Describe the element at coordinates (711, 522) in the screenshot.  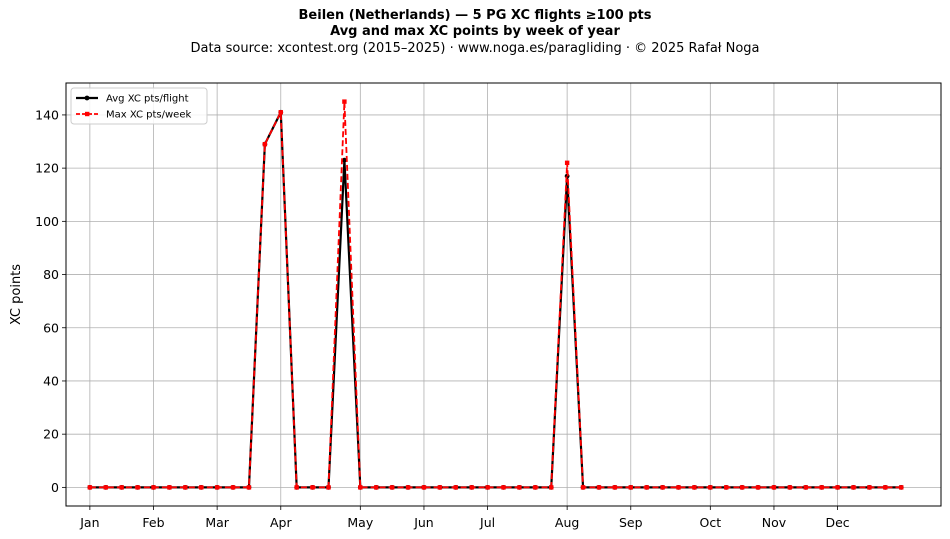
I see `x-tick-label: Oct` at that location.